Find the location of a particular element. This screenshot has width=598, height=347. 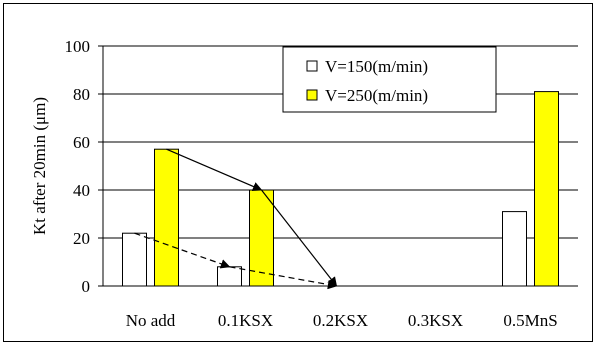

y-axis-title: Kt after 20min (μm) is located at coordinates (39, 166).